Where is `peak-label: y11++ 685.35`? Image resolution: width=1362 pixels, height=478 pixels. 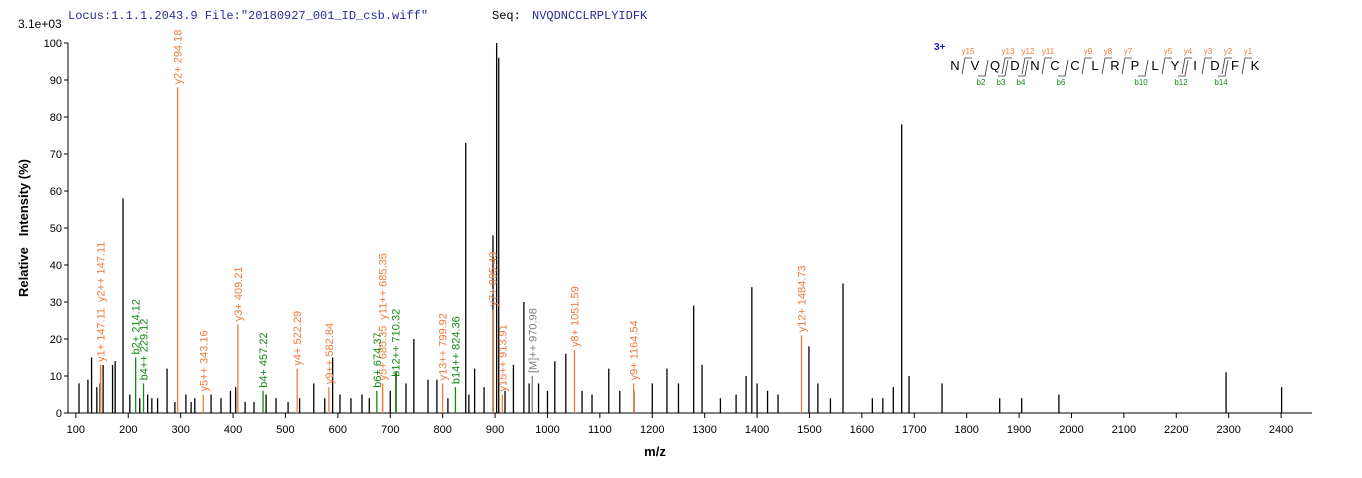 peak-label: y11++ 685.35 is located at coordinates (384, 286).